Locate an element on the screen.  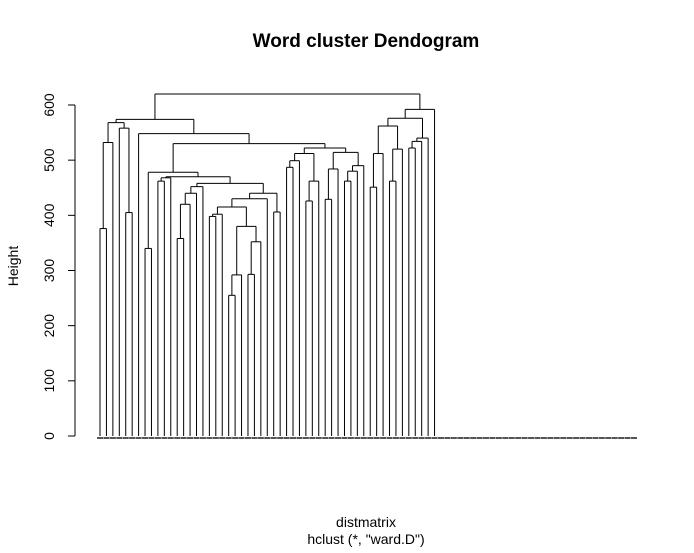
y-axis: 0 100 200 300 400 500 600 is located at coordinates (58, 266).